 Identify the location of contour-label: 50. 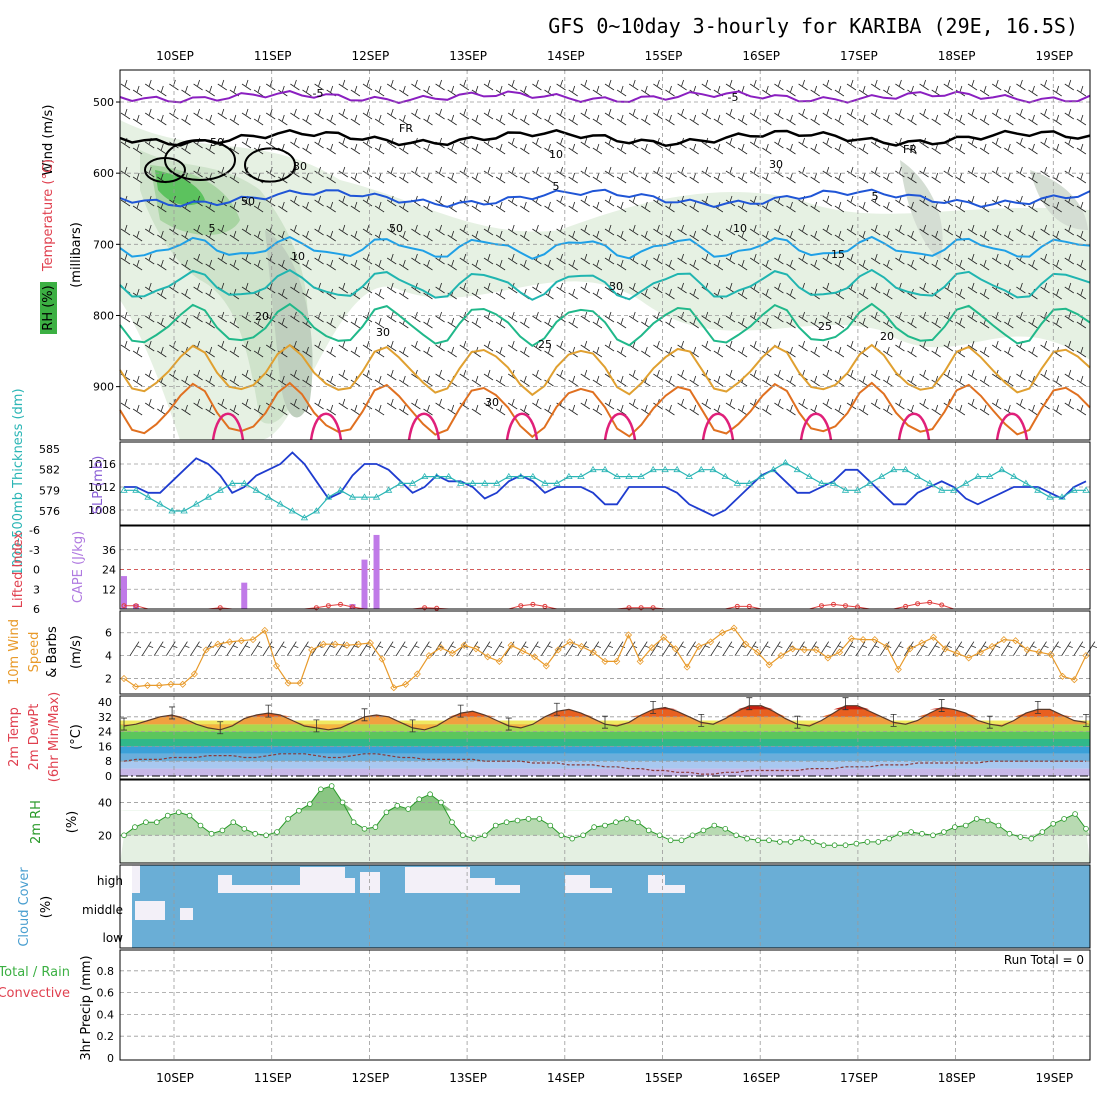
(248, 201).